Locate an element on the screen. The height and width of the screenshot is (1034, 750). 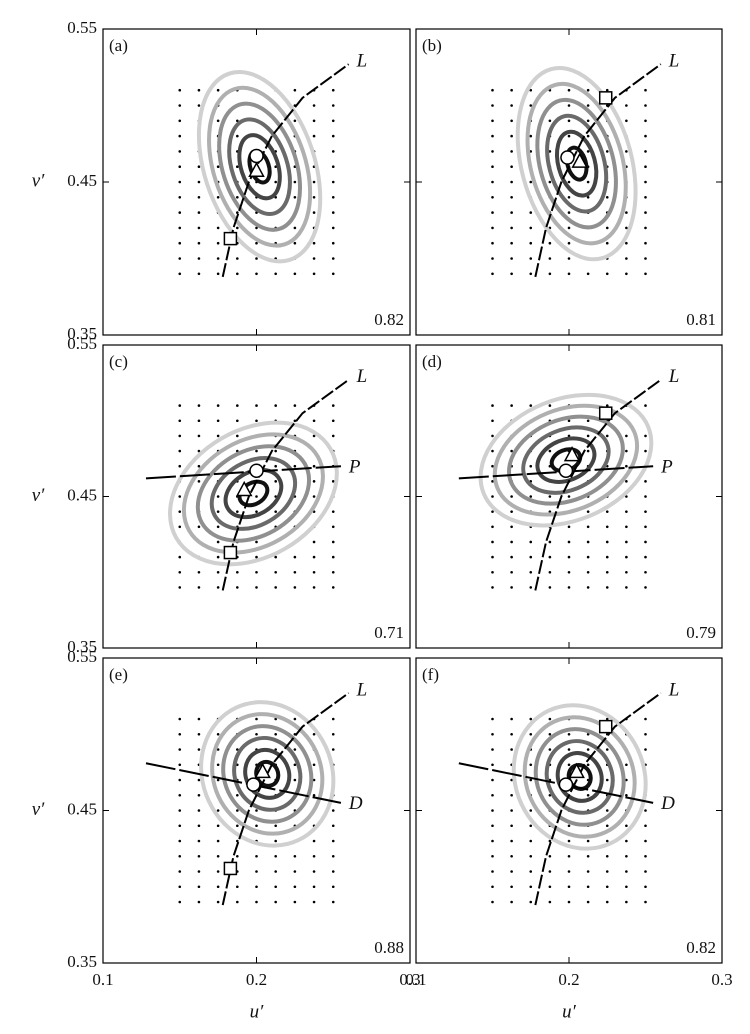
y-tick-label: 0.55 is located at coordinates (82, 343).